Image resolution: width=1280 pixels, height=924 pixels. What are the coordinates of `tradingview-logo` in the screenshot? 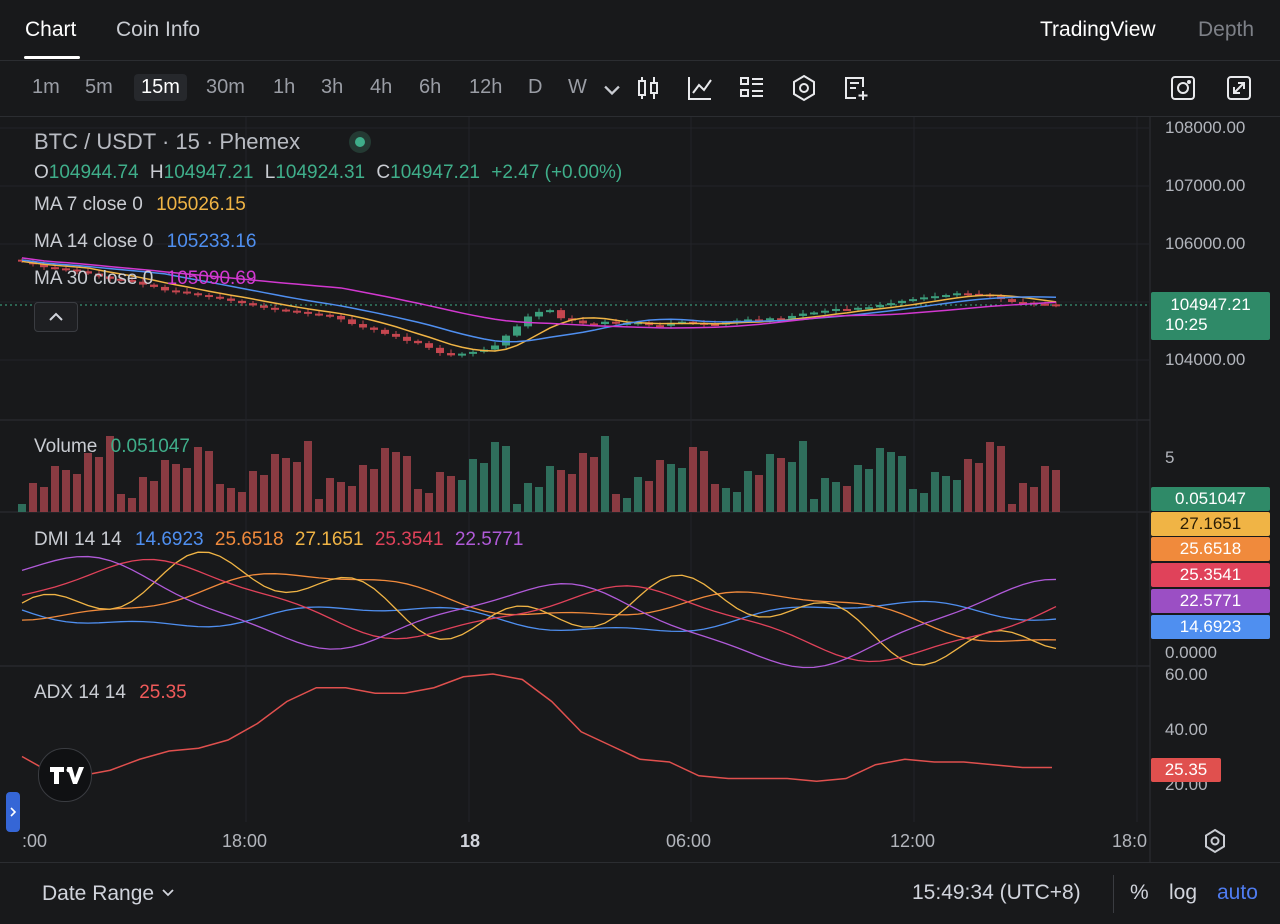 It's located at (65, 775).